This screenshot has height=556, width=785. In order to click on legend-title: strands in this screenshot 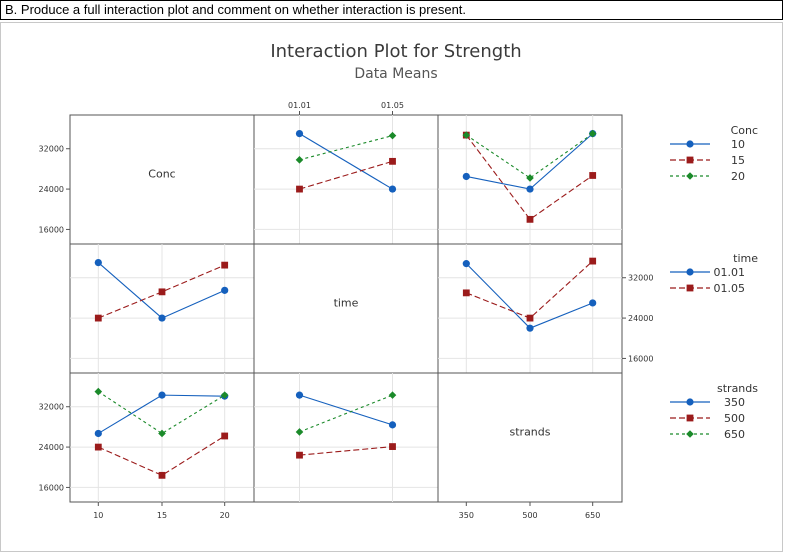, I will do `click(737, 388)`.